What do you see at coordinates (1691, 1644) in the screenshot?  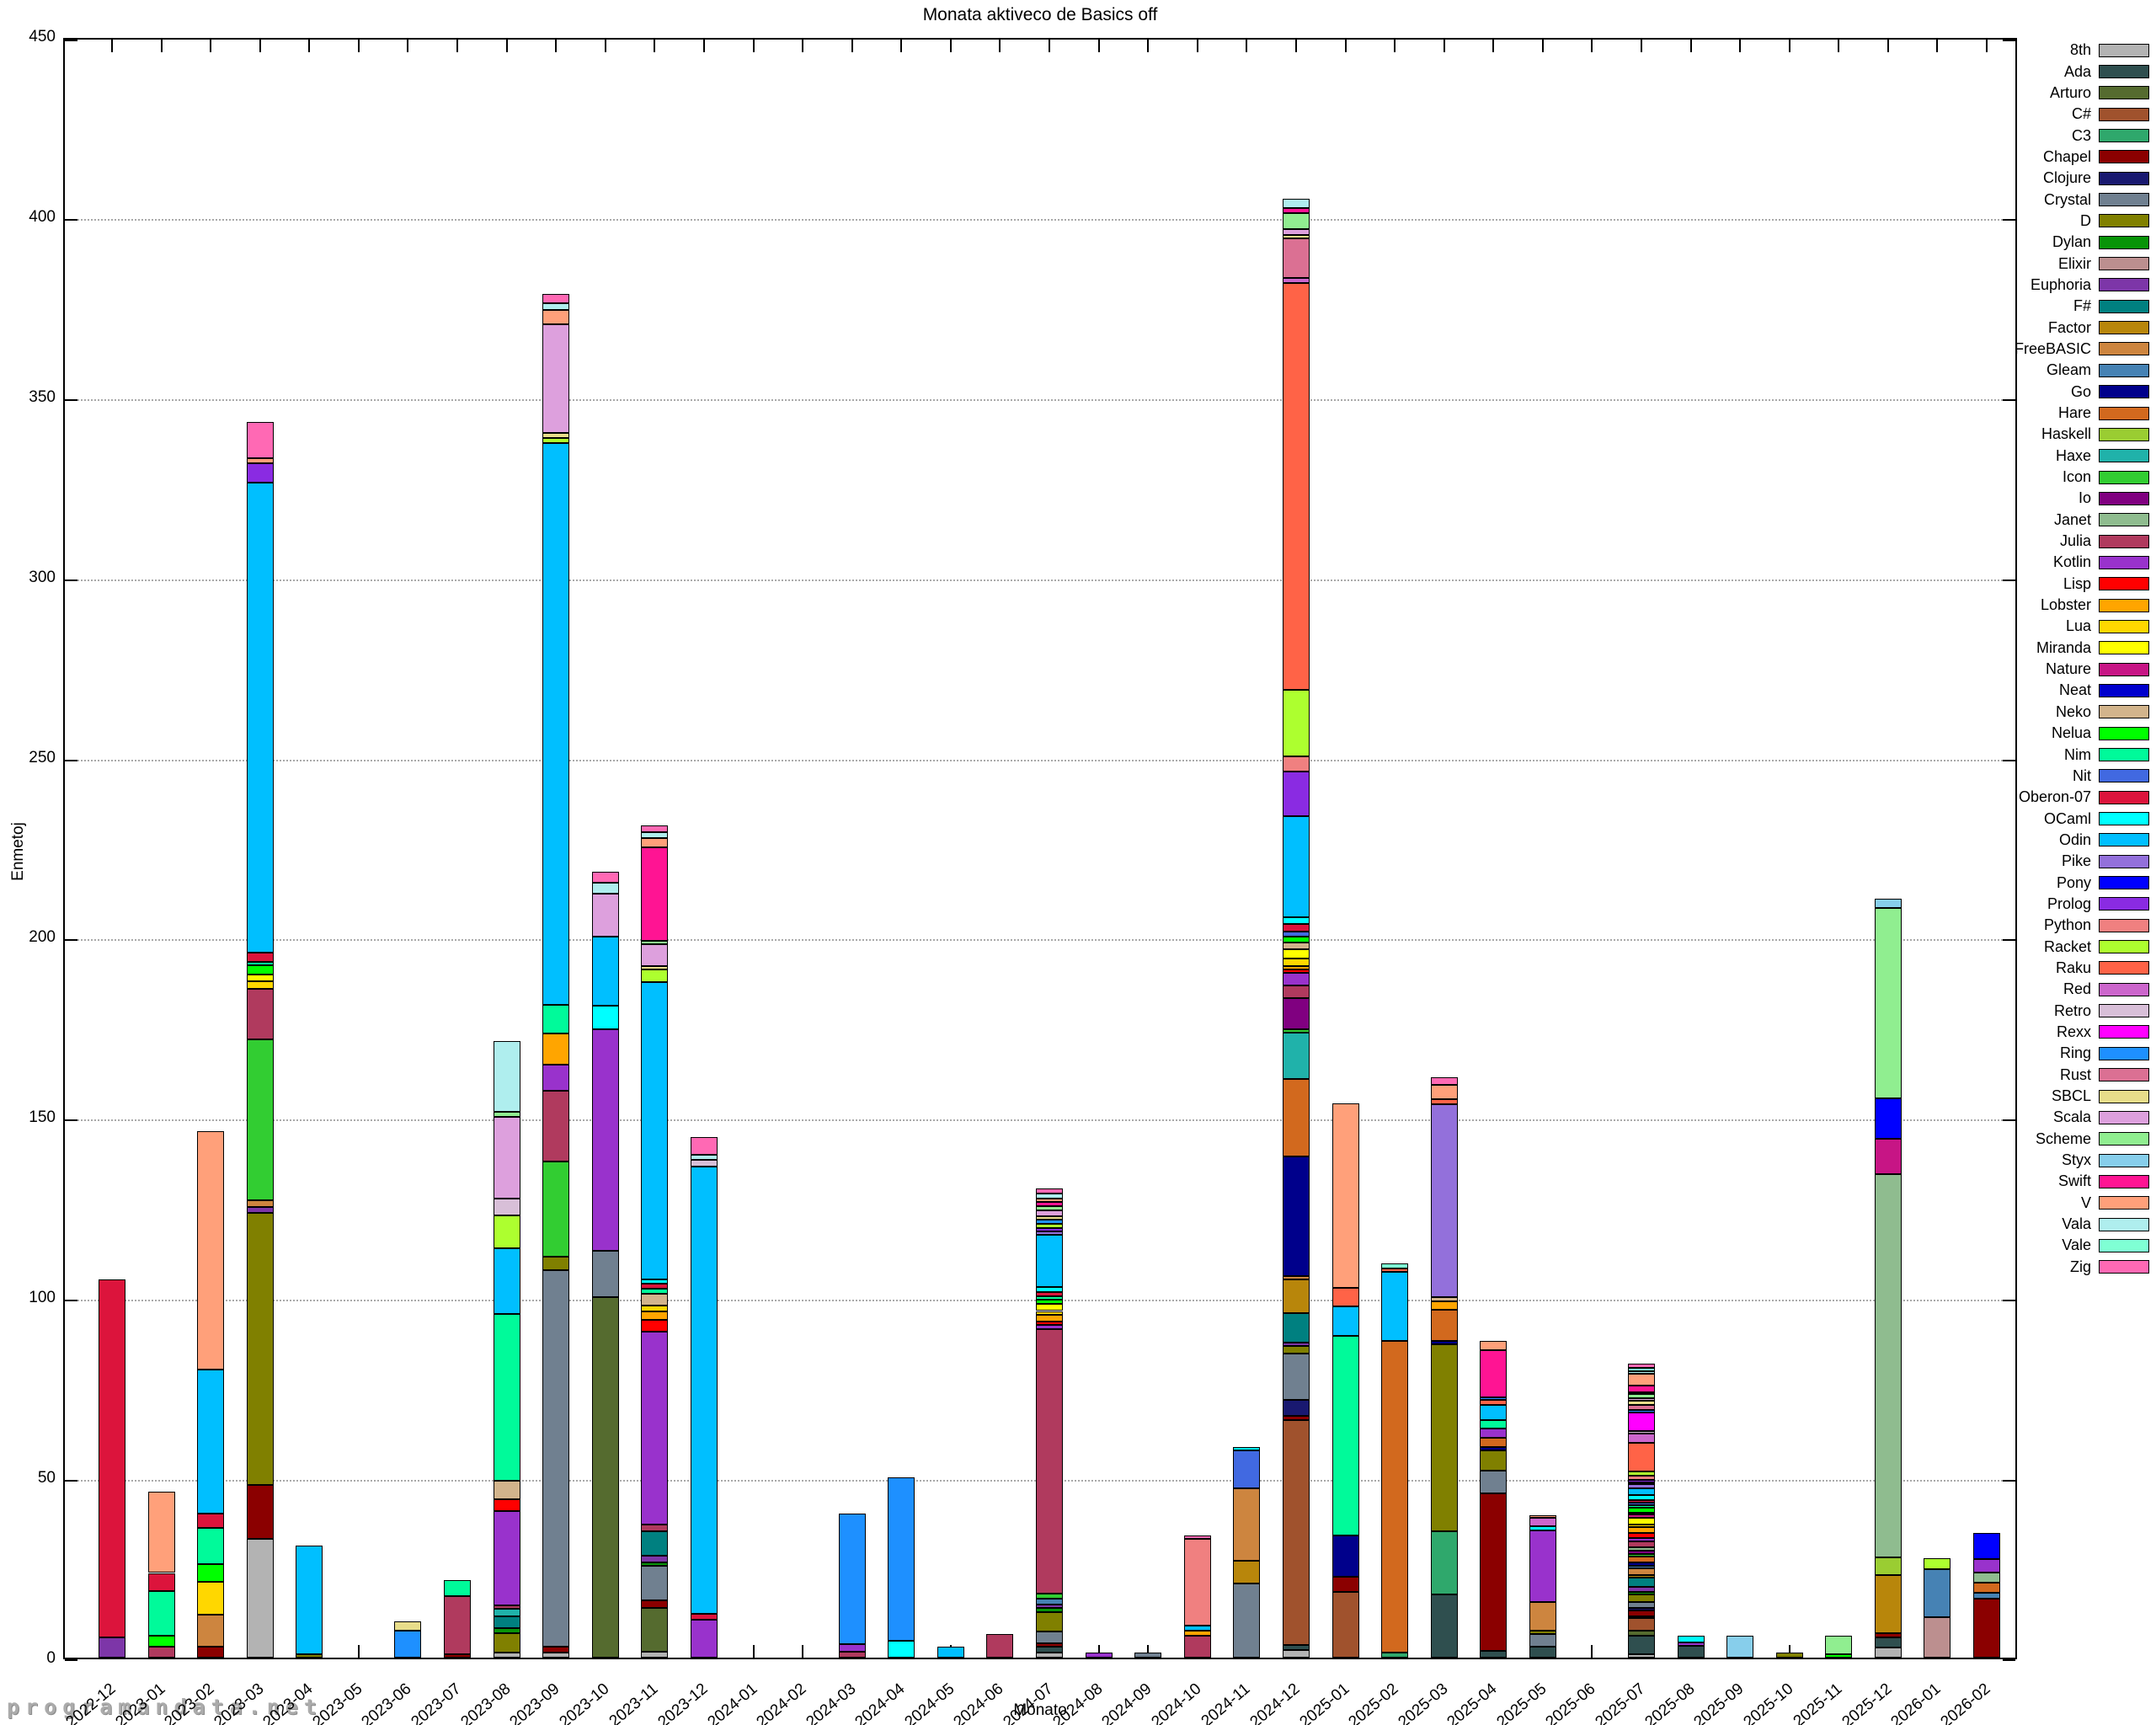 I see `bar-segment-2025-08-Kotlin` at bounding box center [1691, 1644].